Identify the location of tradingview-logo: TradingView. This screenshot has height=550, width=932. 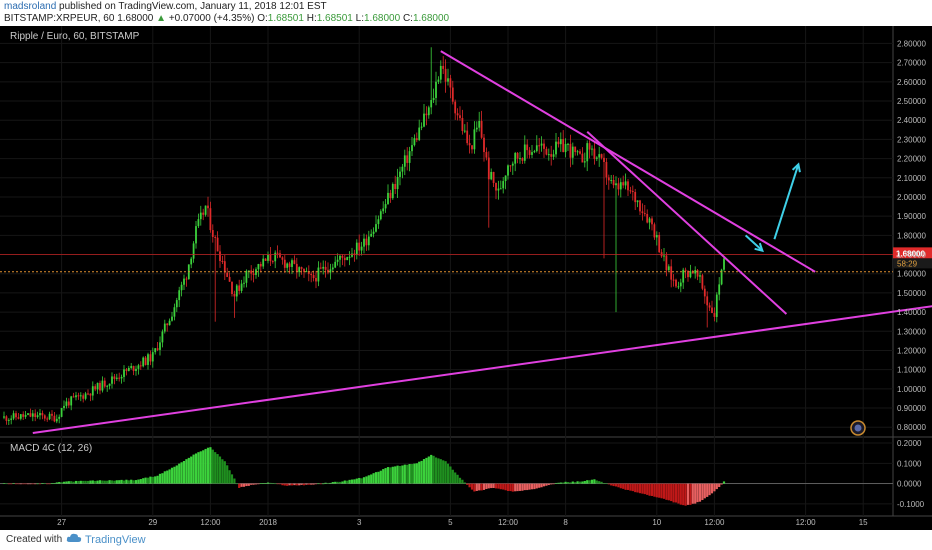
(106, 539).